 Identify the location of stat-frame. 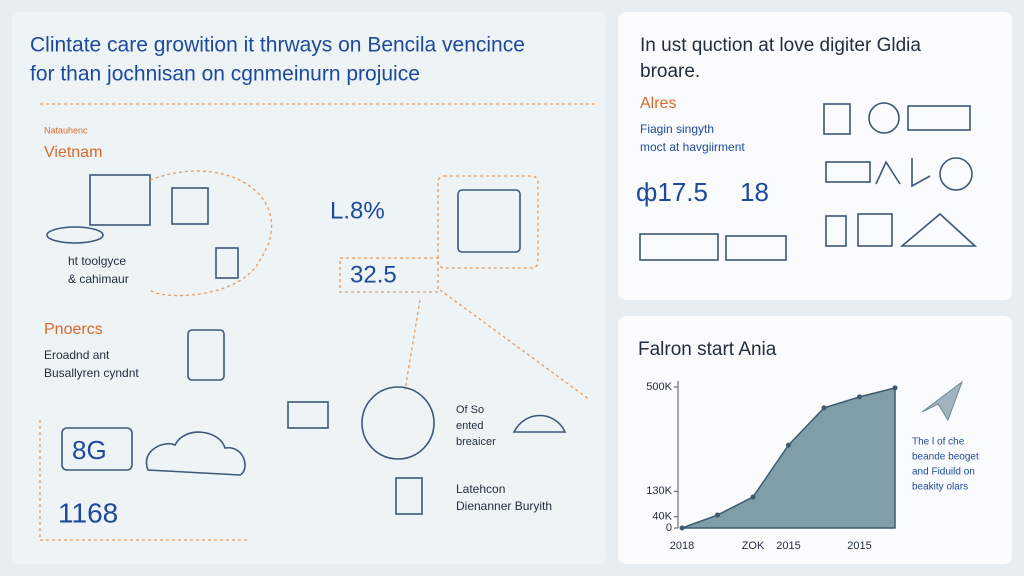
(389, 275).